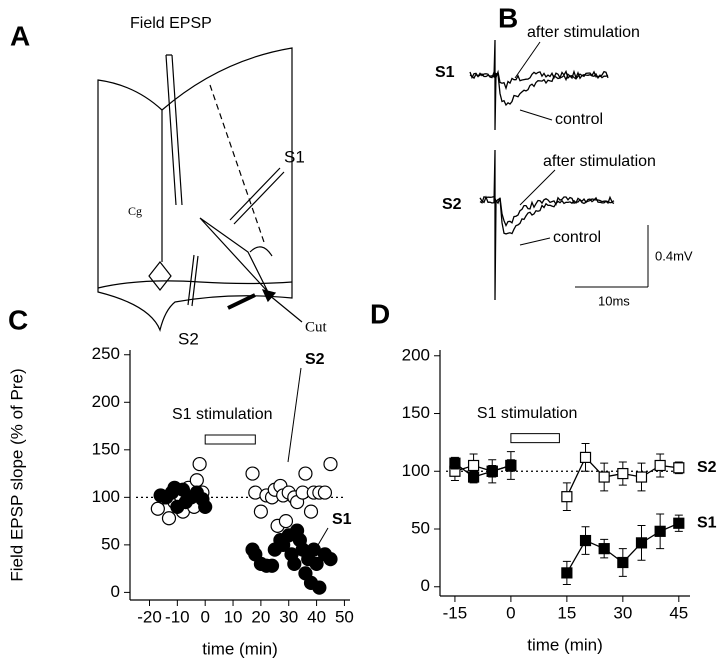 This screenshot has width=720, height=662. I want to click on trace-label: S1, so click(445, 72).